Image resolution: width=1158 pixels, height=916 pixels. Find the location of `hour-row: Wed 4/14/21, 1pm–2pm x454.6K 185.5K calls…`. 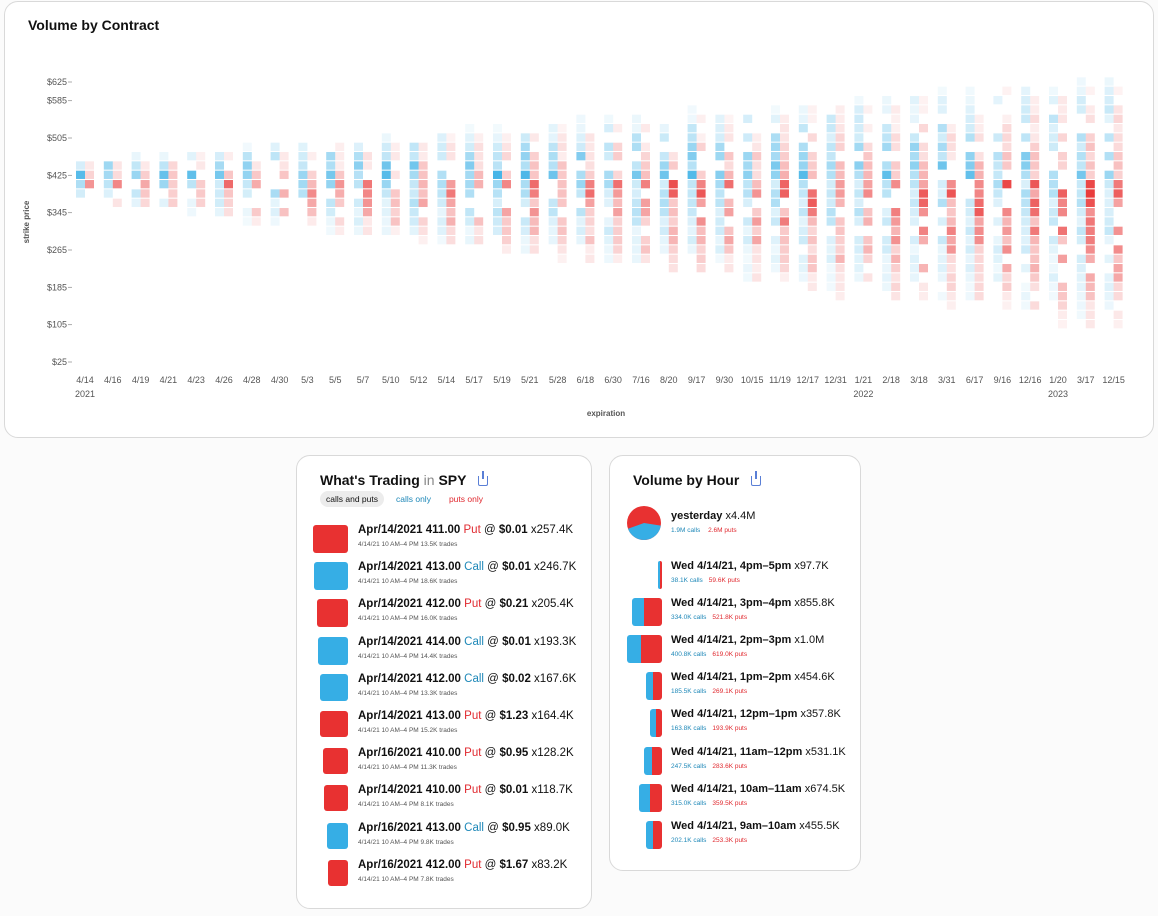

hour-row: Wed 4/14/21, 1pm–2pm x454.6K 185.5K calls… is located at coordinates (736, 689).